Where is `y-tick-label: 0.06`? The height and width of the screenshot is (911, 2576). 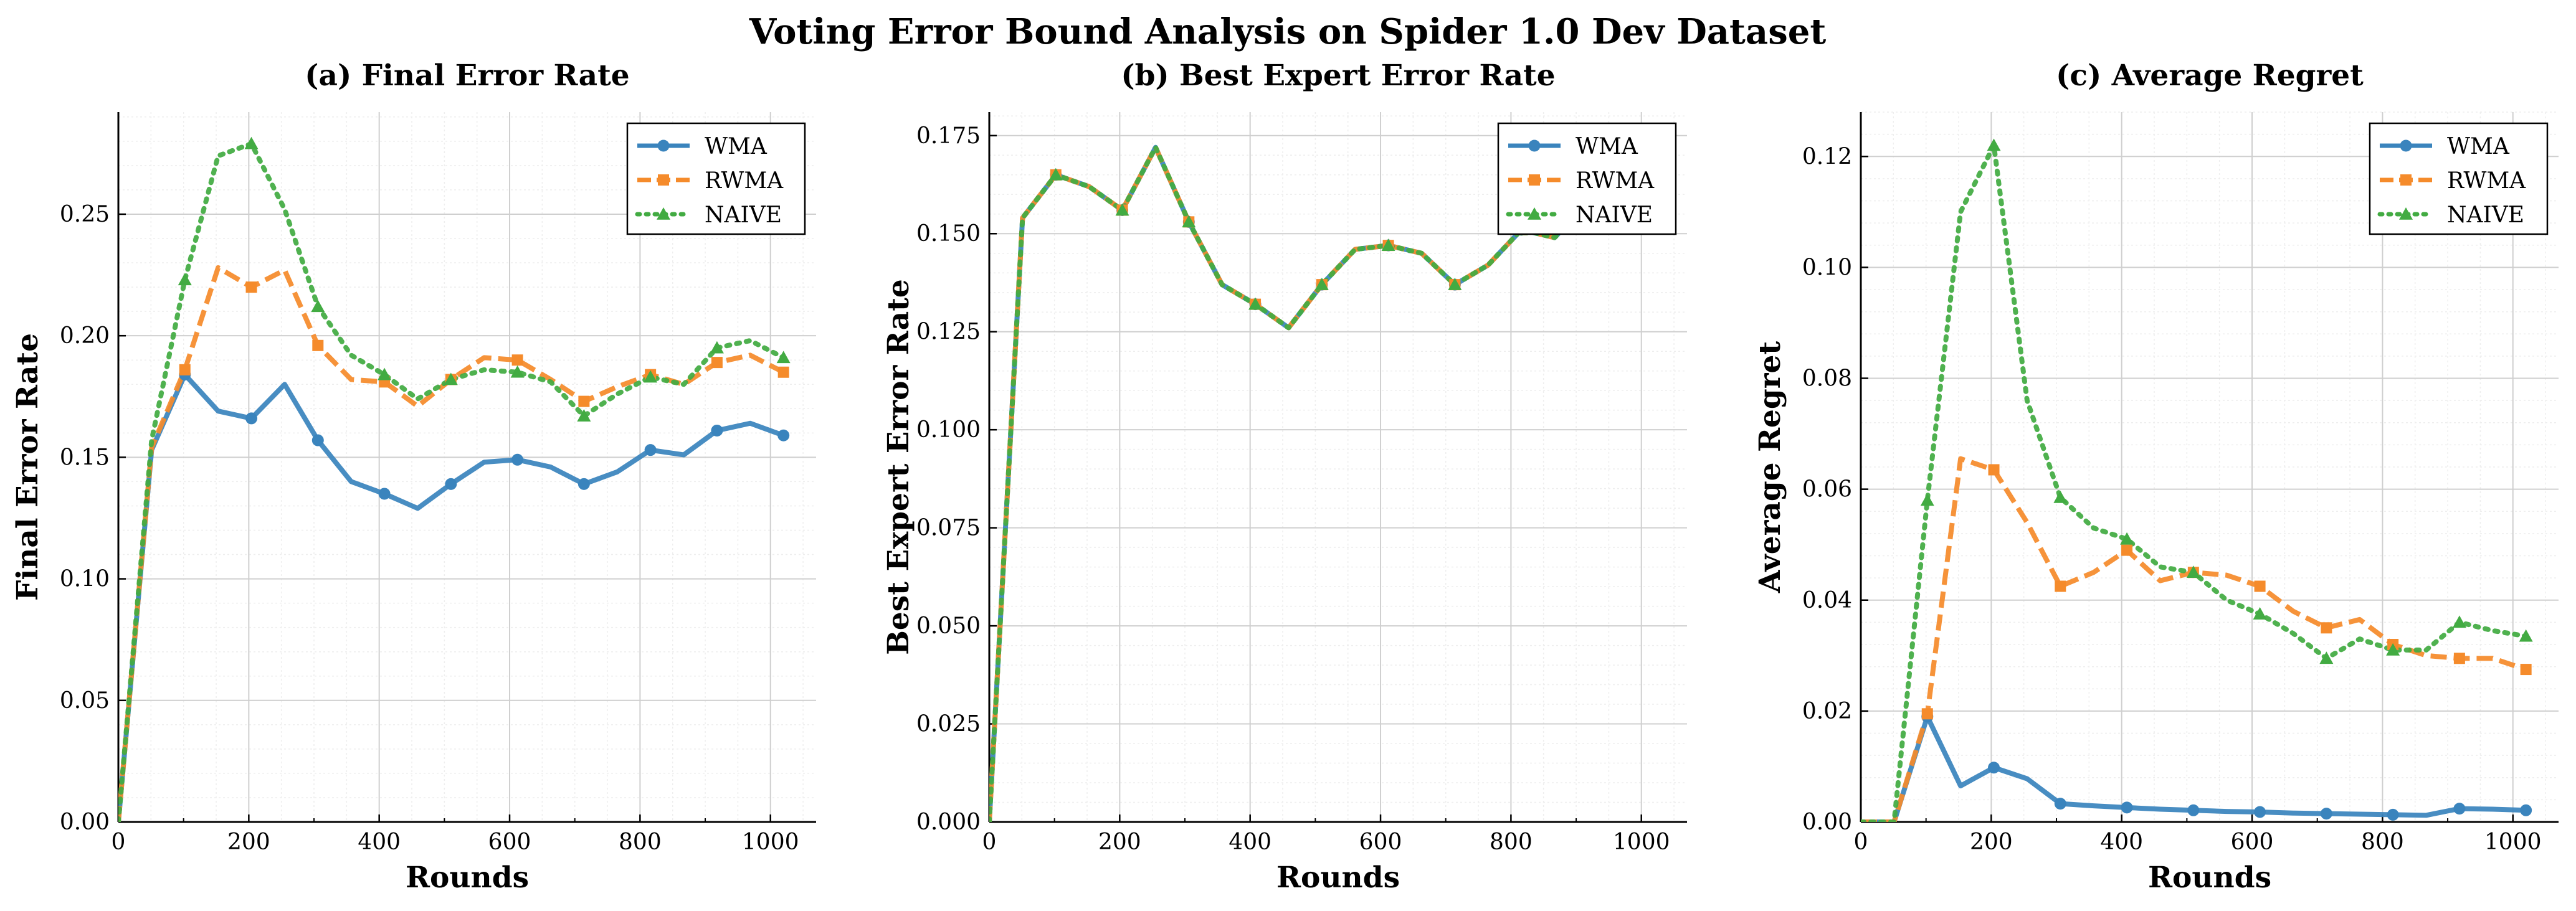
y-tick-label: 0.06 is located at coordinates (1827, 490).